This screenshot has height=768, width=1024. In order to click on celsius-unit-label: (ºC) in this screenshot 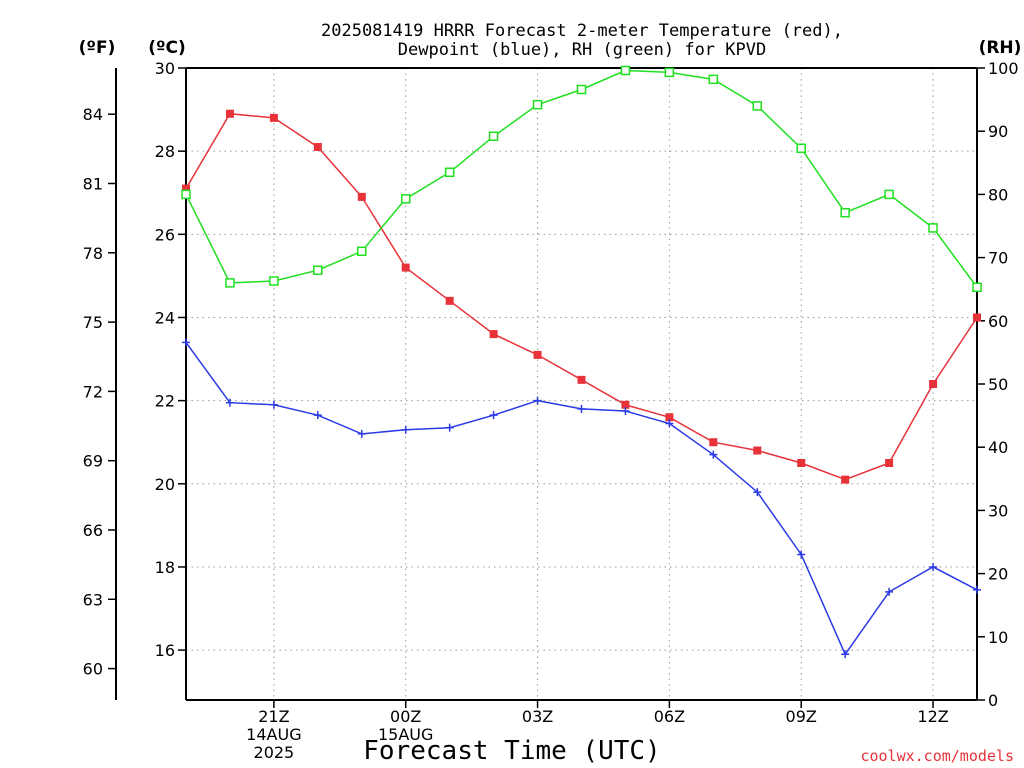, I will do `click(167, 48)`.